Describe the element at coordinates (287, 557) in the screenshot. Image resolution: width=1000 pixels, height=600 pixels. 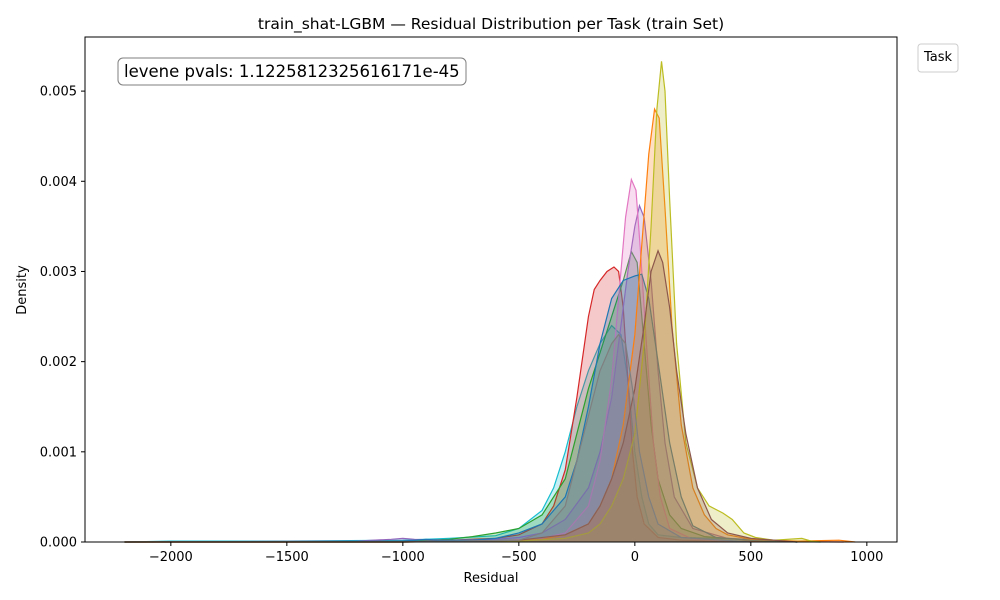
I see `x-tick-label: −1500` at that location.